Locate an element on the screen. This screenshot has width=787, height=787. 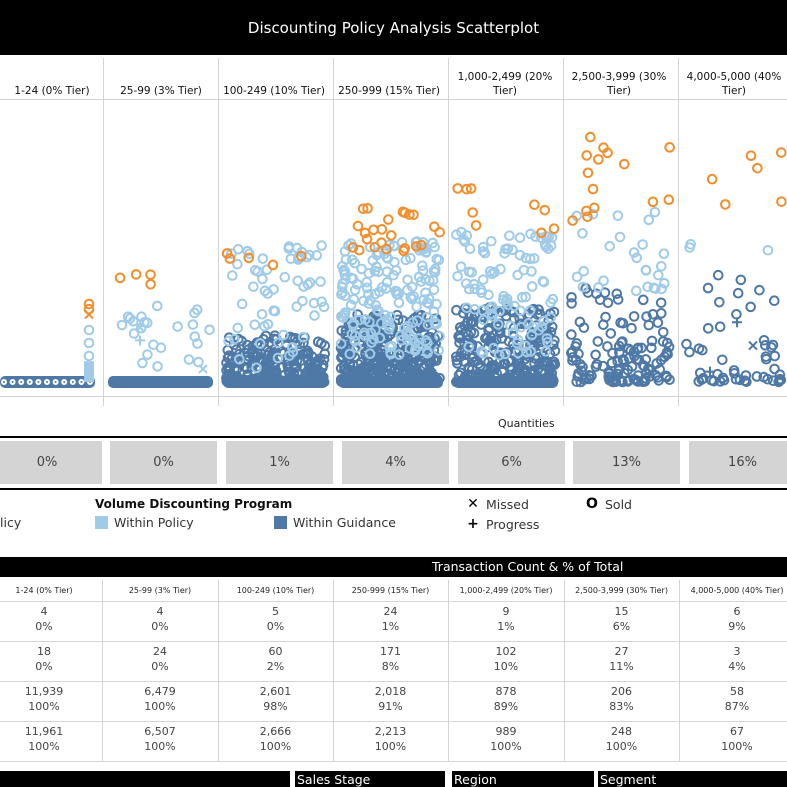
within-policy-stack is located at coordinates (89, 371).